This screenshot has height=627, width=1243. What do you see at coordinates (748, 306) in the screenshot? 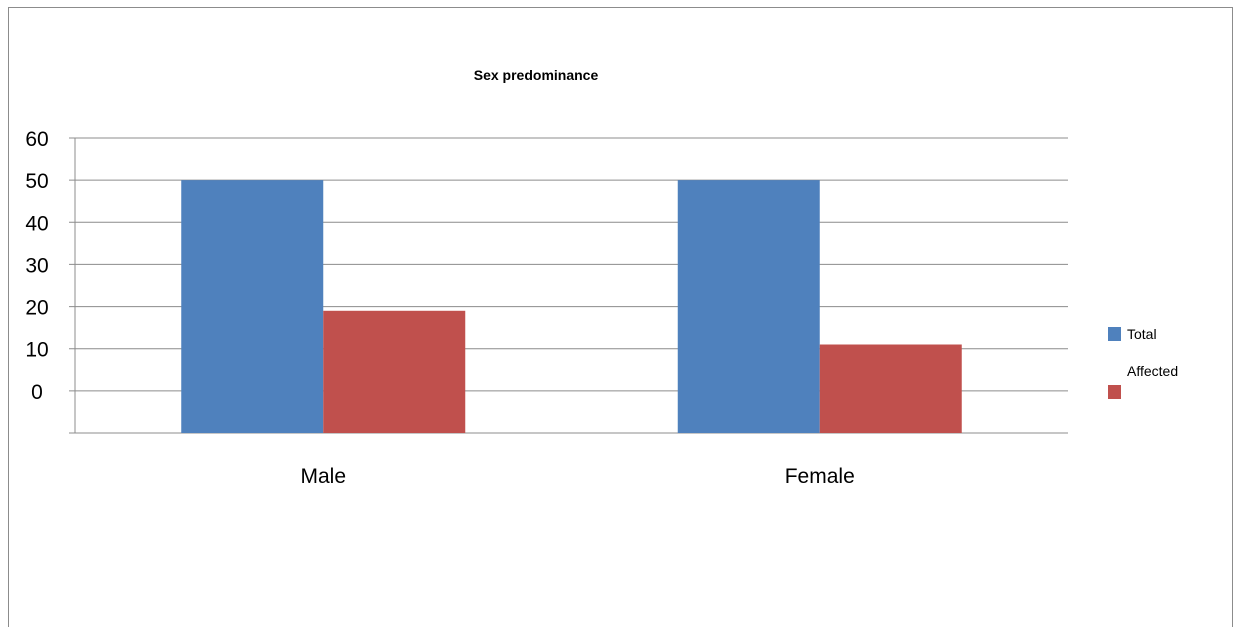
I see `bar-total-female` at bounding box center [748, 306].